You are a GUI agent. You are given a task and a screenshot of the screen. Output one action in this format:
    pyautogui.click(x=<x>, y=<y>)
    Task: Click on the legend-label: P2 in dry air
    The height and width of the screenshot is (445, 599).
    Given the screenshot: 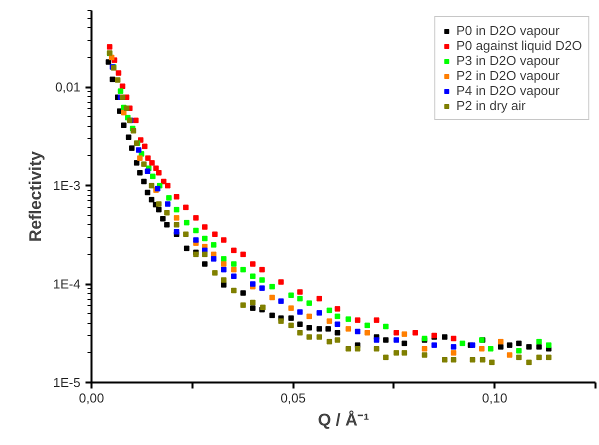 What is the action you would take?
    pyautogui.click(x=491, y=105)
    